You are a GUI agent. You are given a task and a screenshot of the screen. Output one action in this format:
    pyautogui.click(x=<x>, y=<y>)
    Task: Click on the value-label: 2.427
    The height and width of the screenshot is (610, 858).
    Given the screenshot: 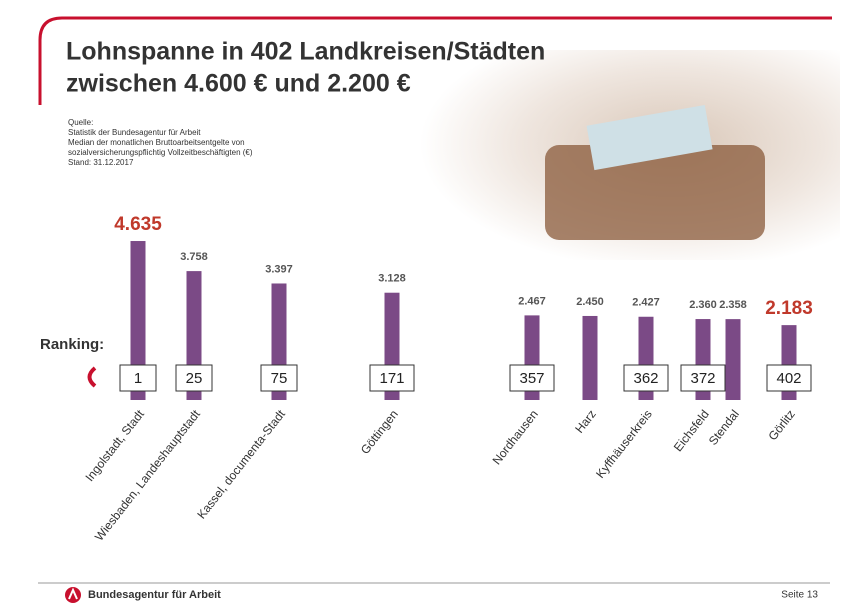 What is the action you would take?
    pyautogui.click(x=646, y=303)
    